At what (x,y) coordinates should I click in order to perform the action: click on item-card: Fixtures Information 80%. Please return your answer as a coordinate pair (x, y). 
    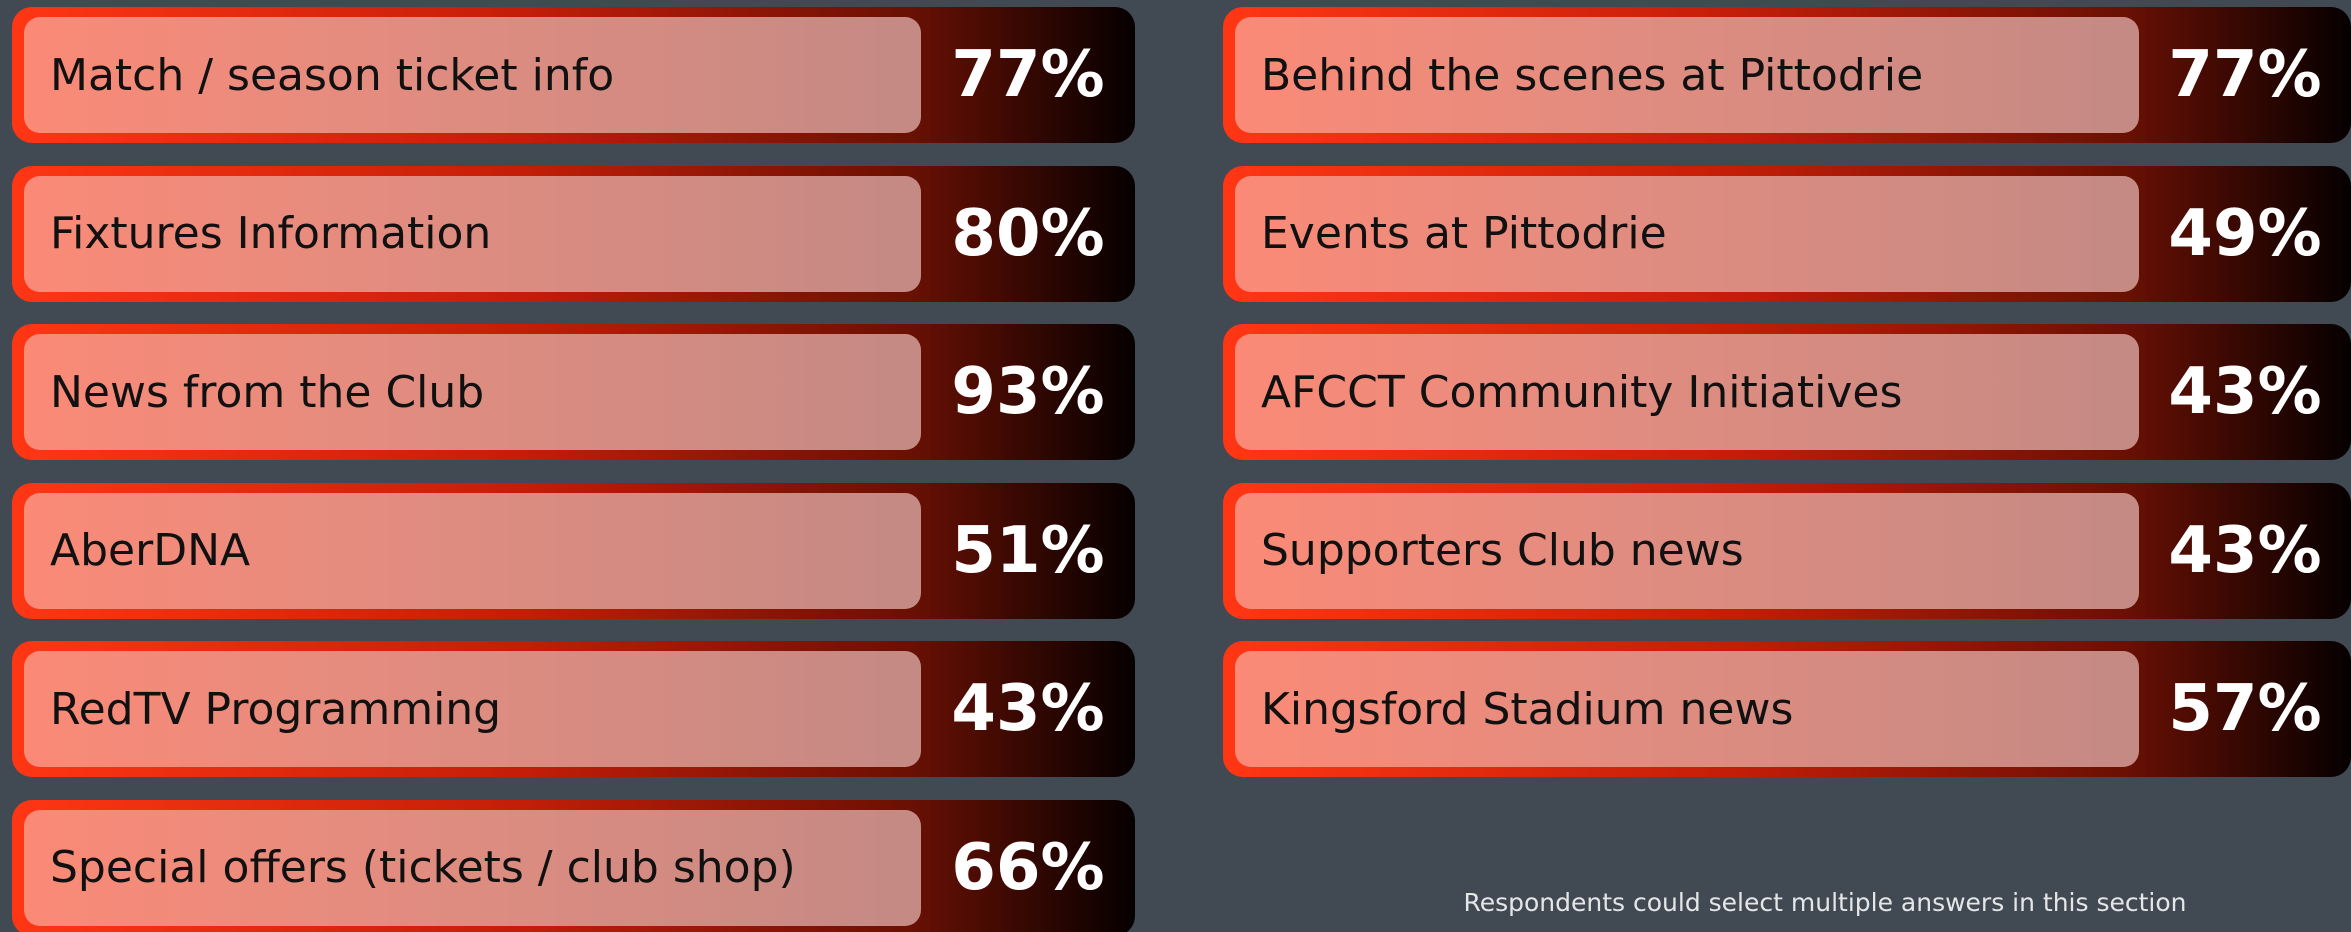
    Looking at the image, I should click on (573, 233).